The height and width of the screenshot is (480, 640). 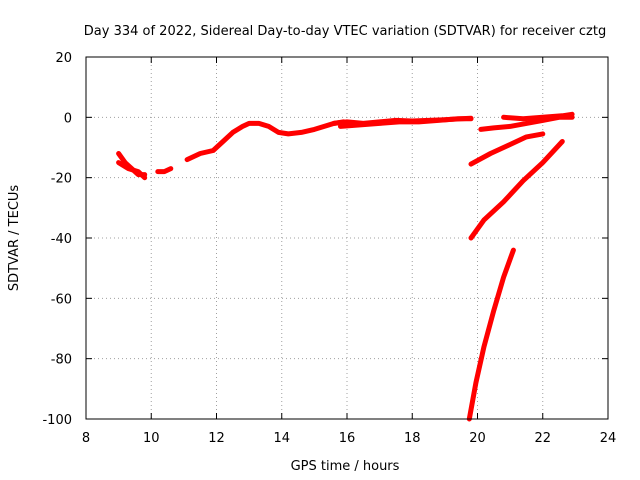 I want to click on x-tick-label: 10, so click(x=151, y=438).